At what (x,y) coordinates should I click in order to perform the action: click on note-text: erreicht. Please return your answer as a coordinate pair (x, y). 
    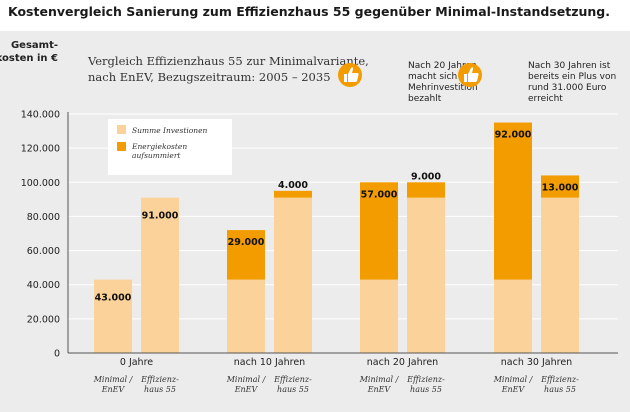
    Looking at the image, I should click on (545, 99).